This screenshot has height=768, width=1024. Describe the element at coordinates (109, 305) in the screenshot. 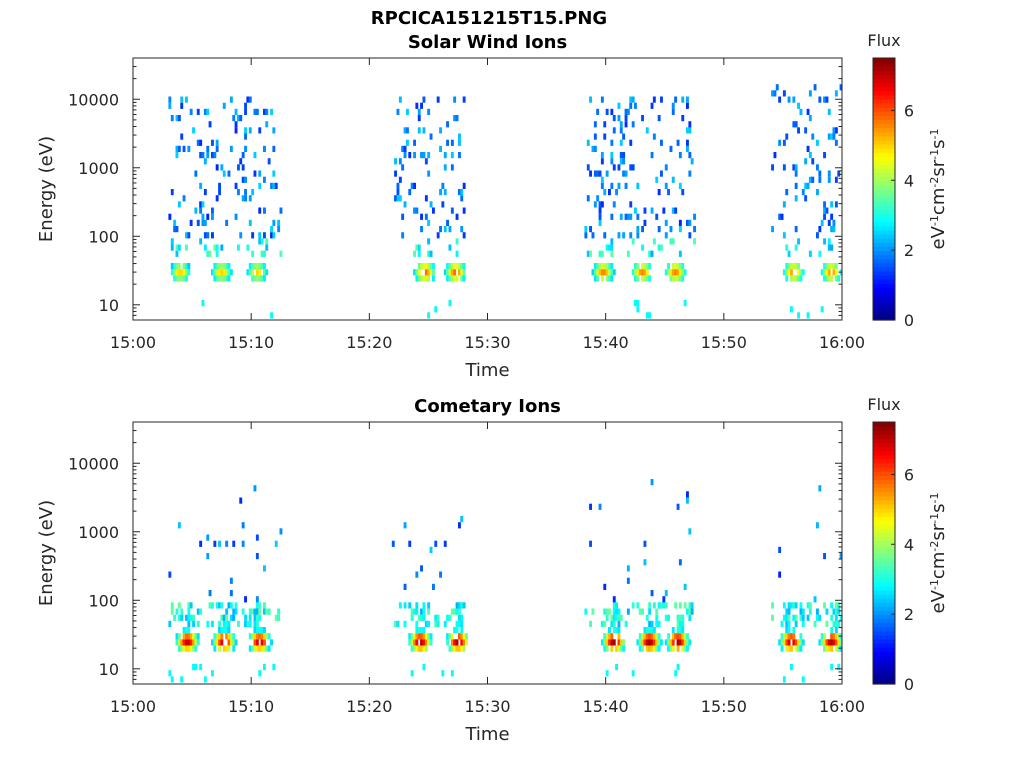

I see `y-tick-label: 10` at that location.